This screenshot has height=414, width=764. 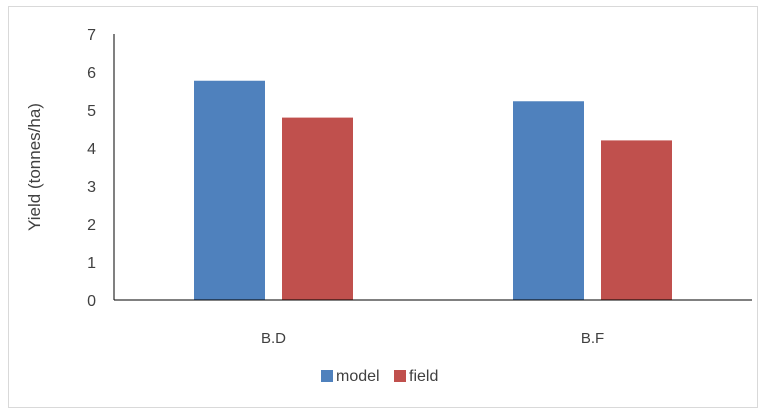 I want to click on y-axis-title: Yield (tonnes/ha), so click(x=34, y=167).